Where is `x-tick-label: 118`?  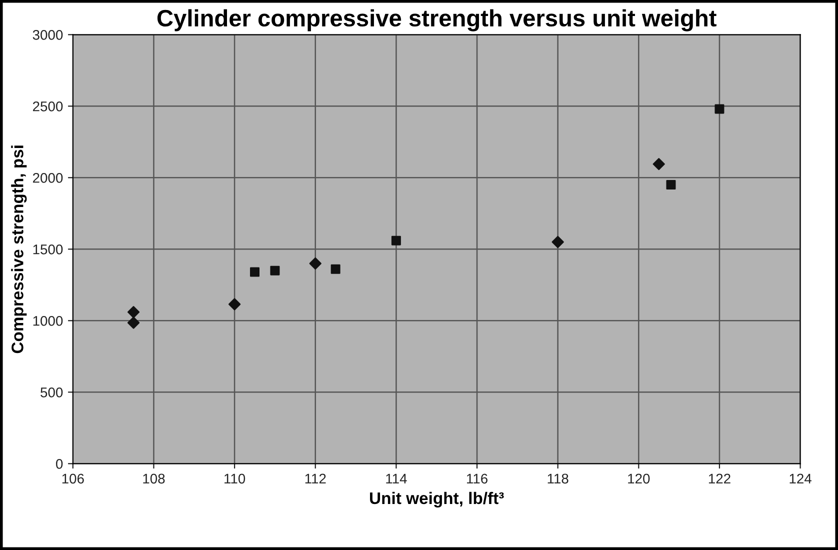
x-tick-label: 118 is located at coordinates (558, 479).